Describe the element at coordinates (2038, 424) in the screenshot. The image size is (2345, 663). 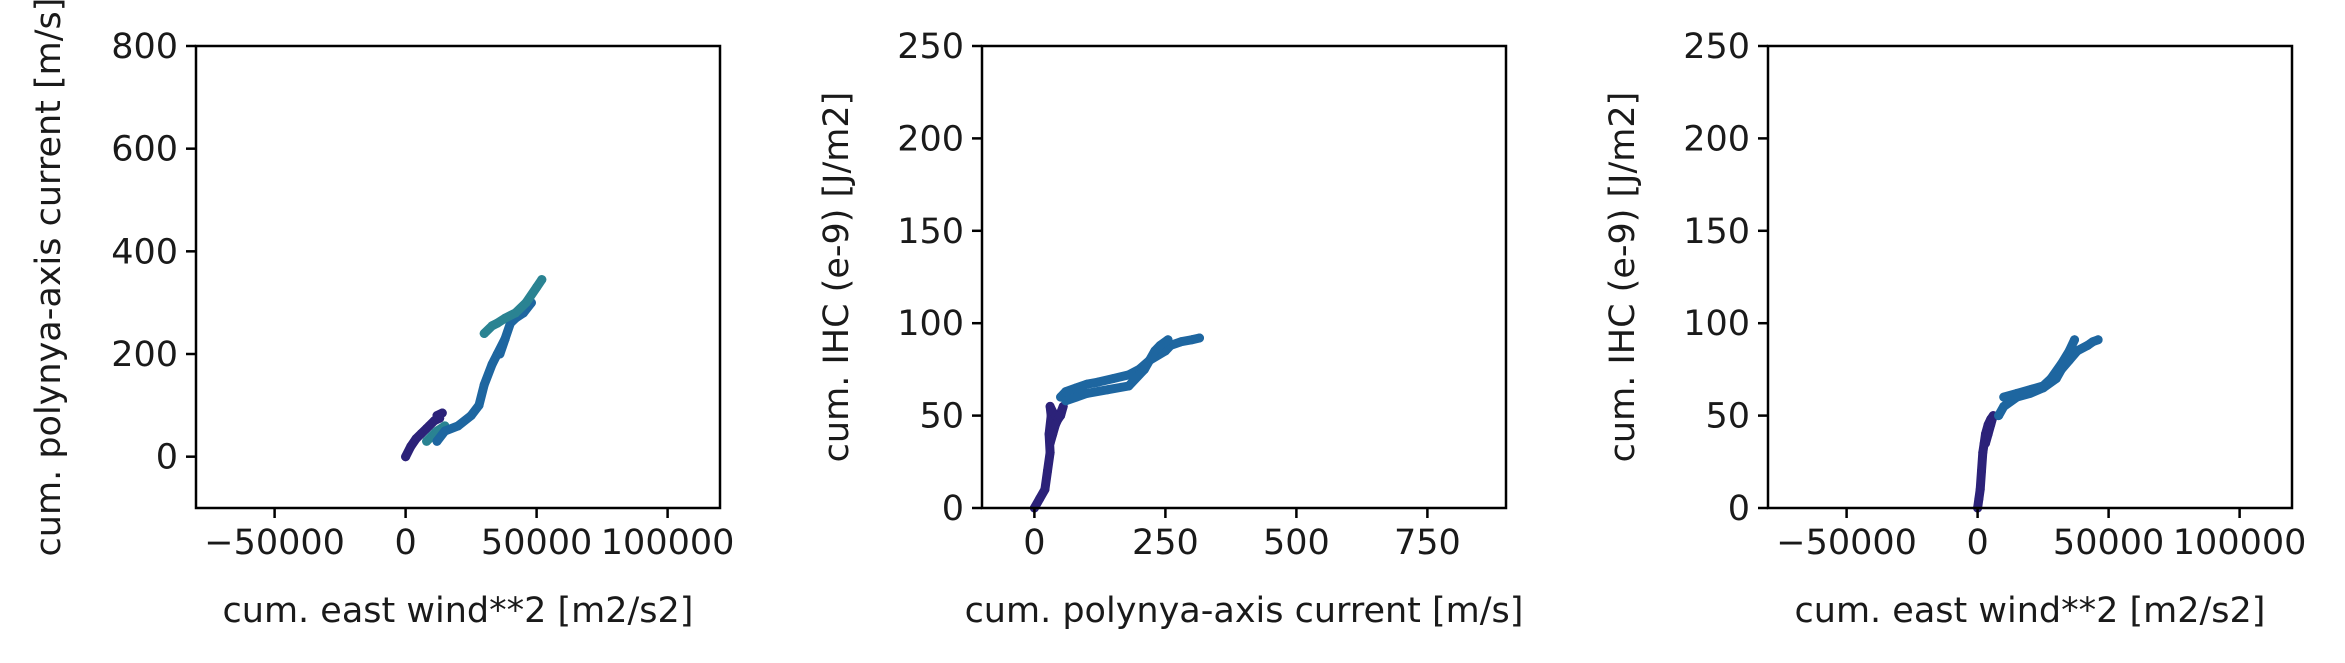
I see `panel-3-data` at that location.